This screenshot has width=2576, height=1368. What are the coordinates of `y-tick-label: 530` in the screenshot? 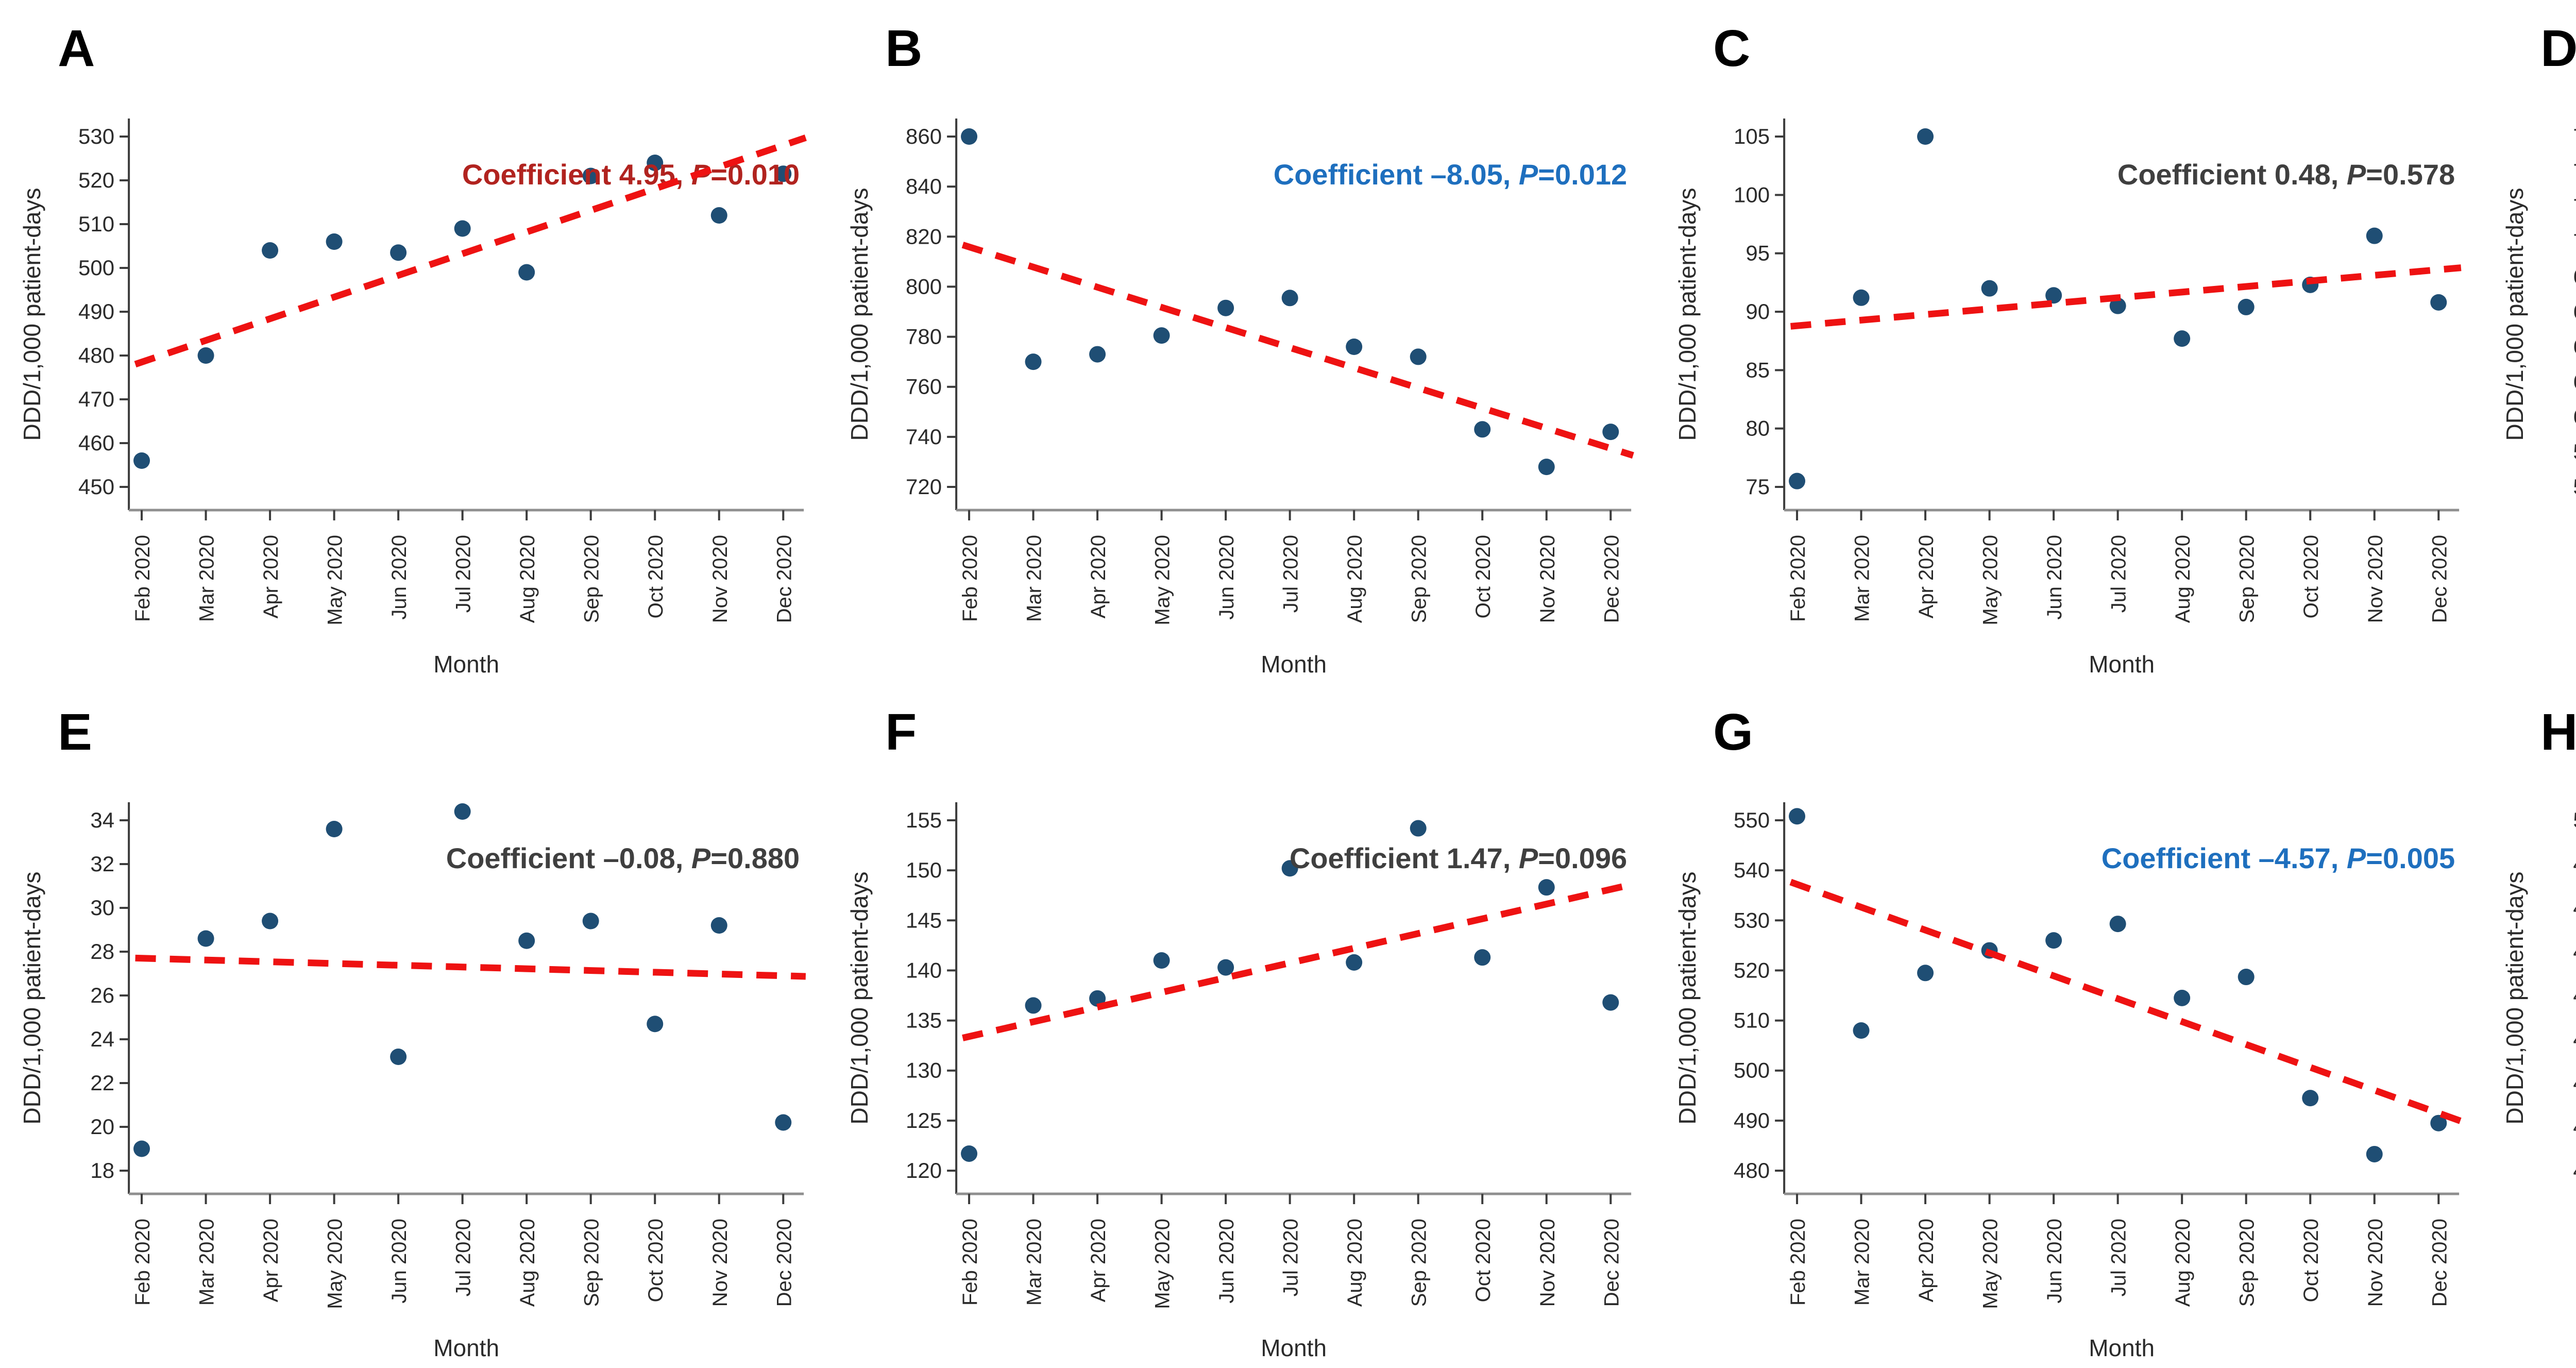 It's located at (1752, 920).